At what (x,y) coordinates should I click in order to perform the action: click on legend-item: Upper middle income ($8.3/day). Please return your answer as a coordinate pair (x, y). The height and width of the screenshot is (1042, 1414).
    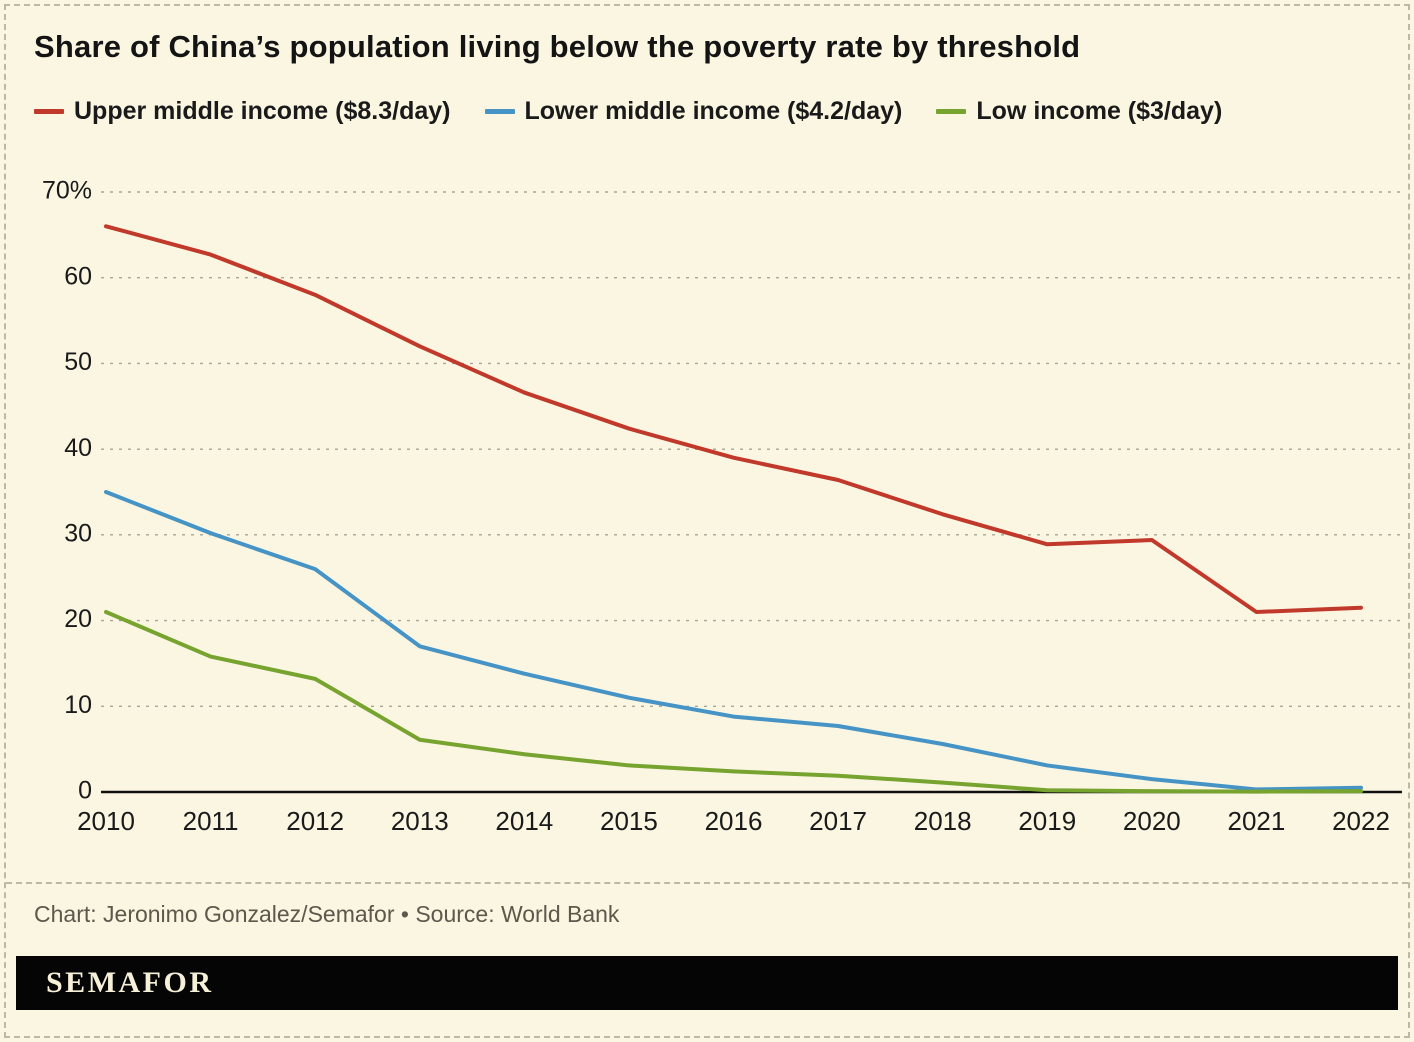
    Looking at the image, I should click on (242, 111).